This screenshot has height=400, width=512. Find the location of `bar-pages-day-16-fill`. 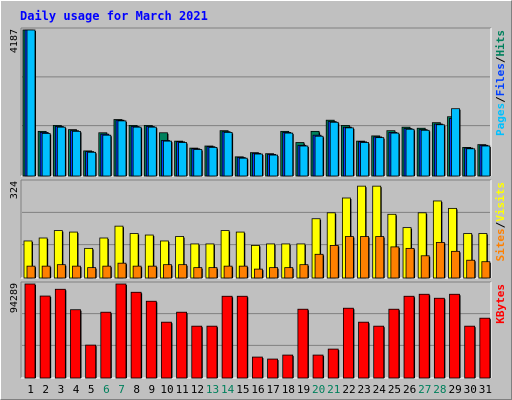

bar-pages-day-16-fill is located at coordinates (258, 165).